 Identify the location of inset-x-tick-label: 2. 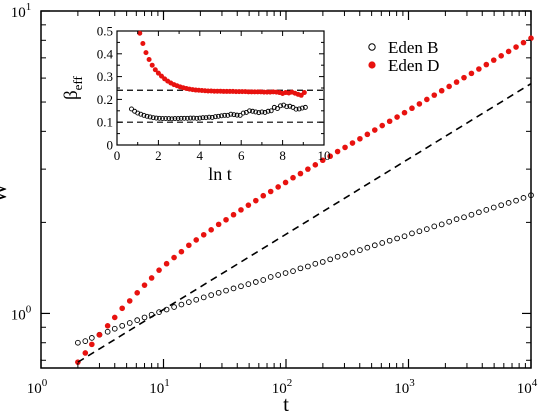
(158, 155).